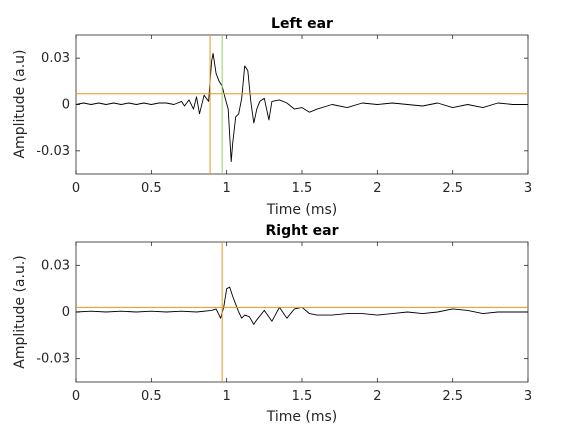  I want to click on signal-line, so click(301, 305).